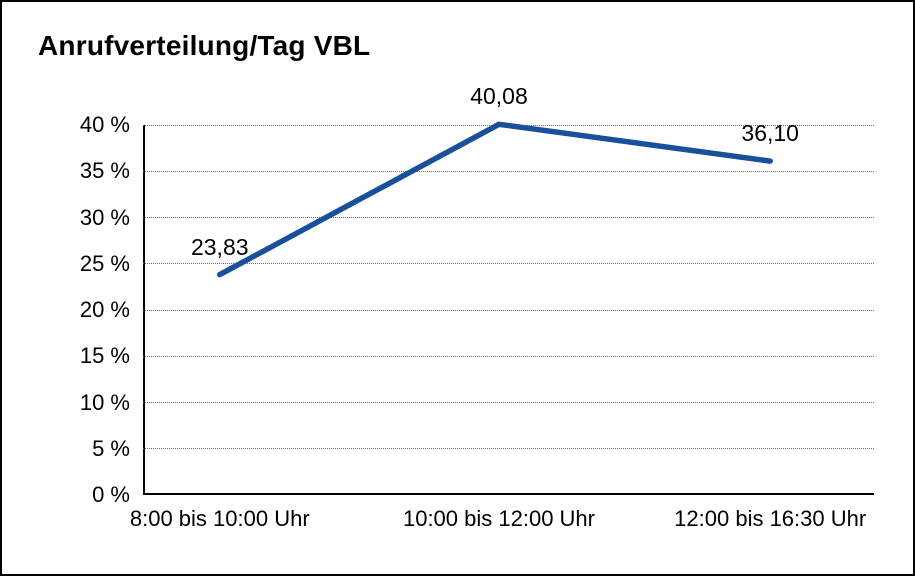  What do you see at coordinates (104, 263) in the screenshot?
I see `y-tick-label: 25 %` at bounding box center [104, 263].